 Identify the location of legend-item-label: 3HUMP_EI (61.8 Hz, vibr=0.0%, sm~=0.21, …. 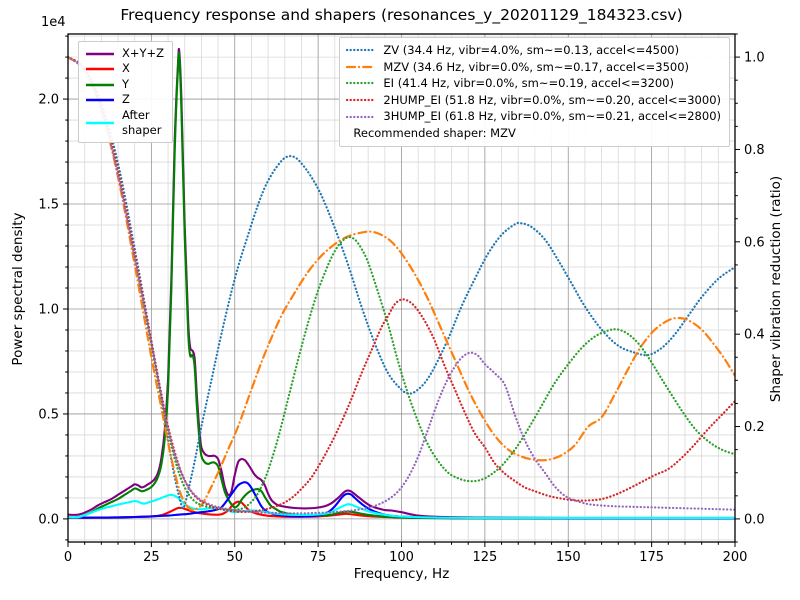
(552, 116).